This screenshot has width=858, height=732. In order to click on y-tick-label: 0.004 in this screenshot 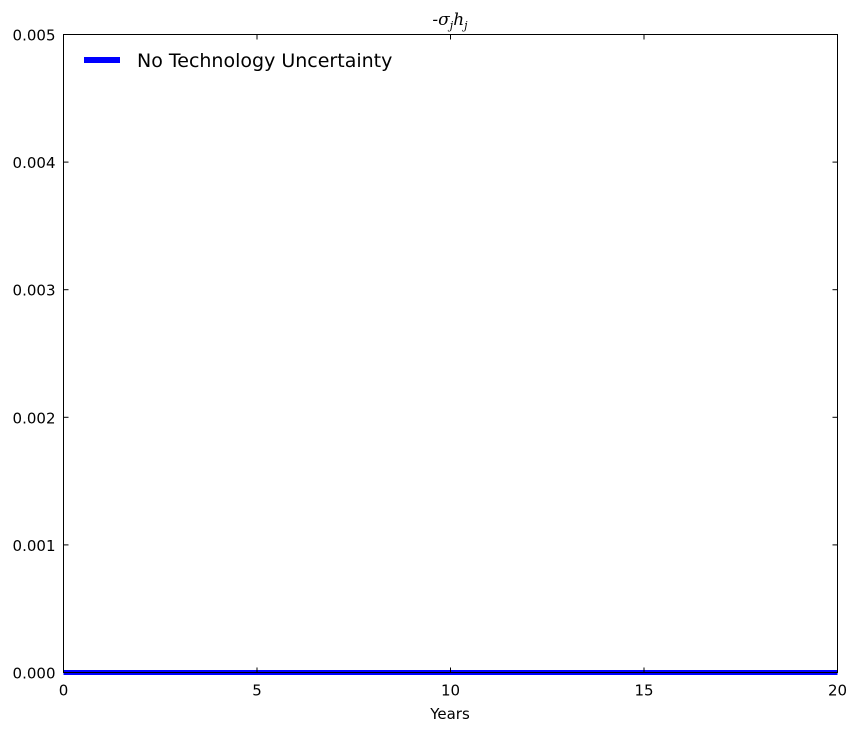, I will do `click(34, 163)`.